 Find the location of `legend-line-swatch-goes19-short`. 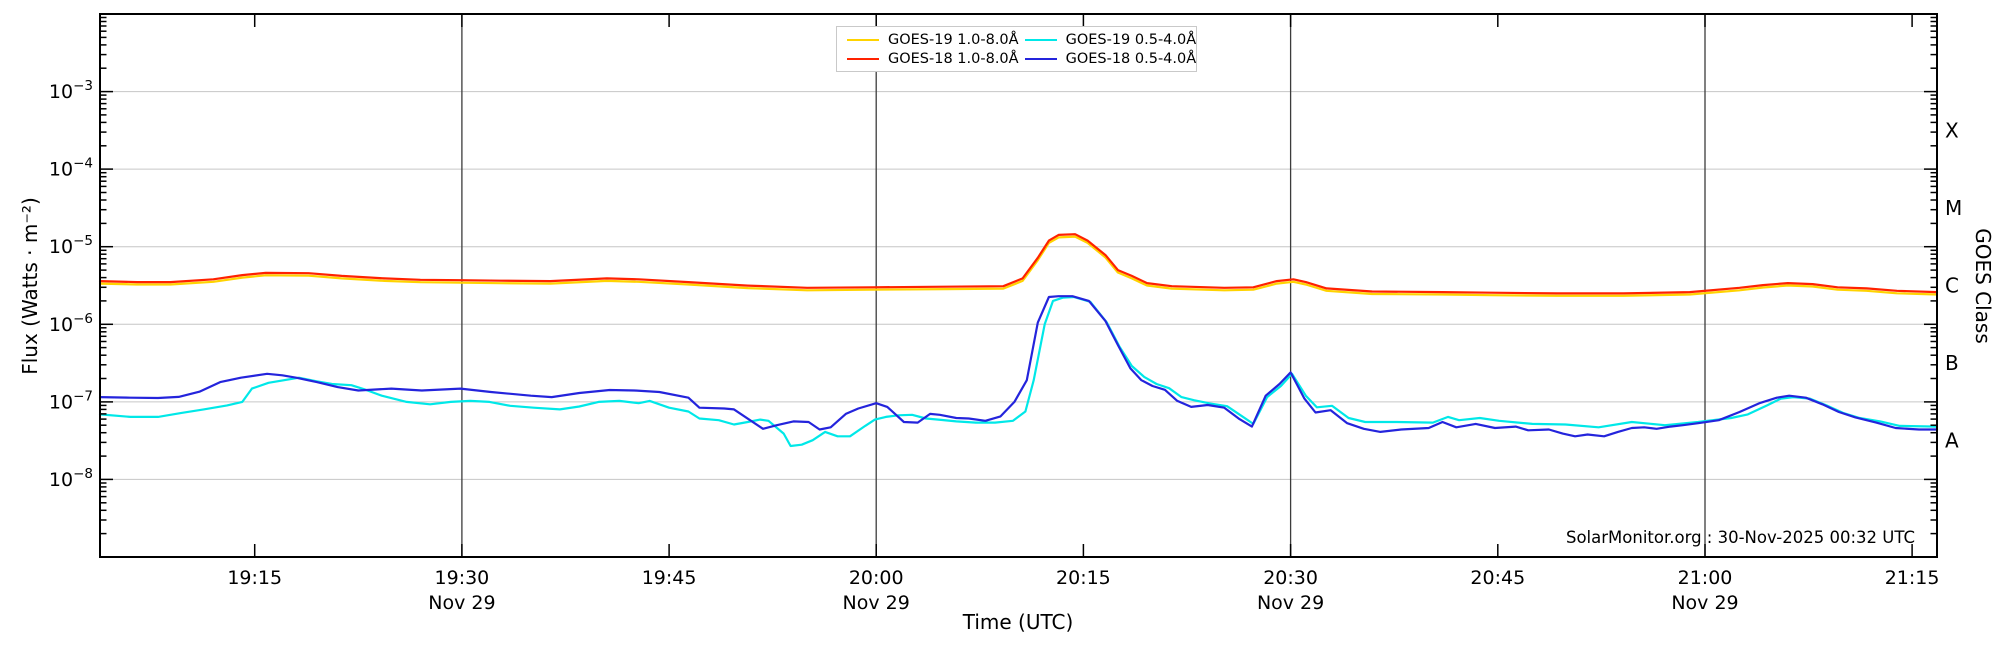

legend-line-swatch-goes19-short is located at coordinates (1040, 39).